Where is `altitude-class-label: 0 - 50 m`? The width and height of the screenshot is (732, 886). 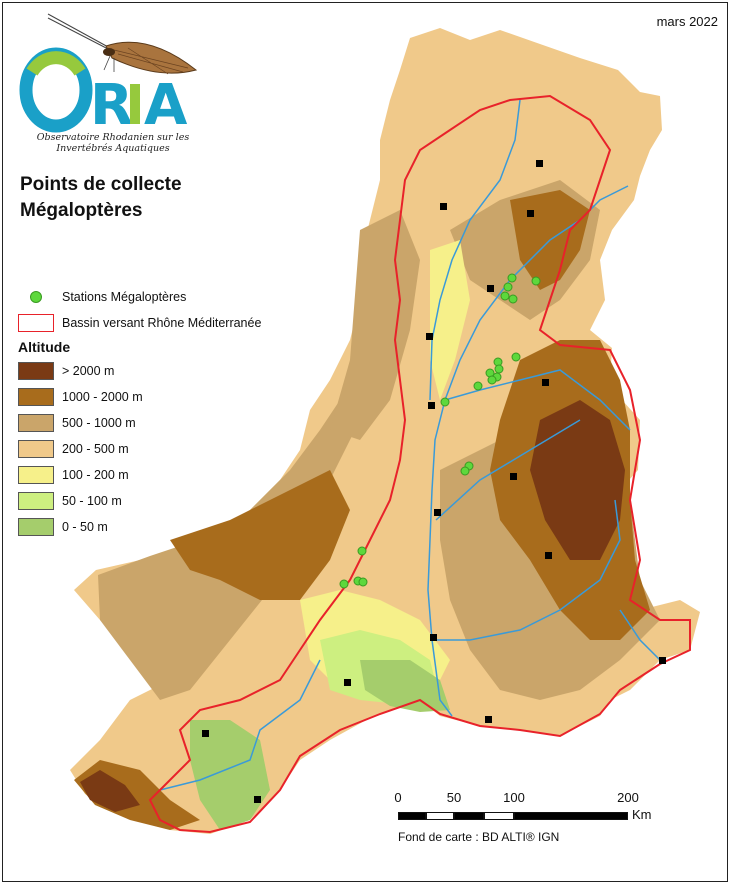
altitude-class-label: 0 - 50 m is located at coordinates (85, 527).